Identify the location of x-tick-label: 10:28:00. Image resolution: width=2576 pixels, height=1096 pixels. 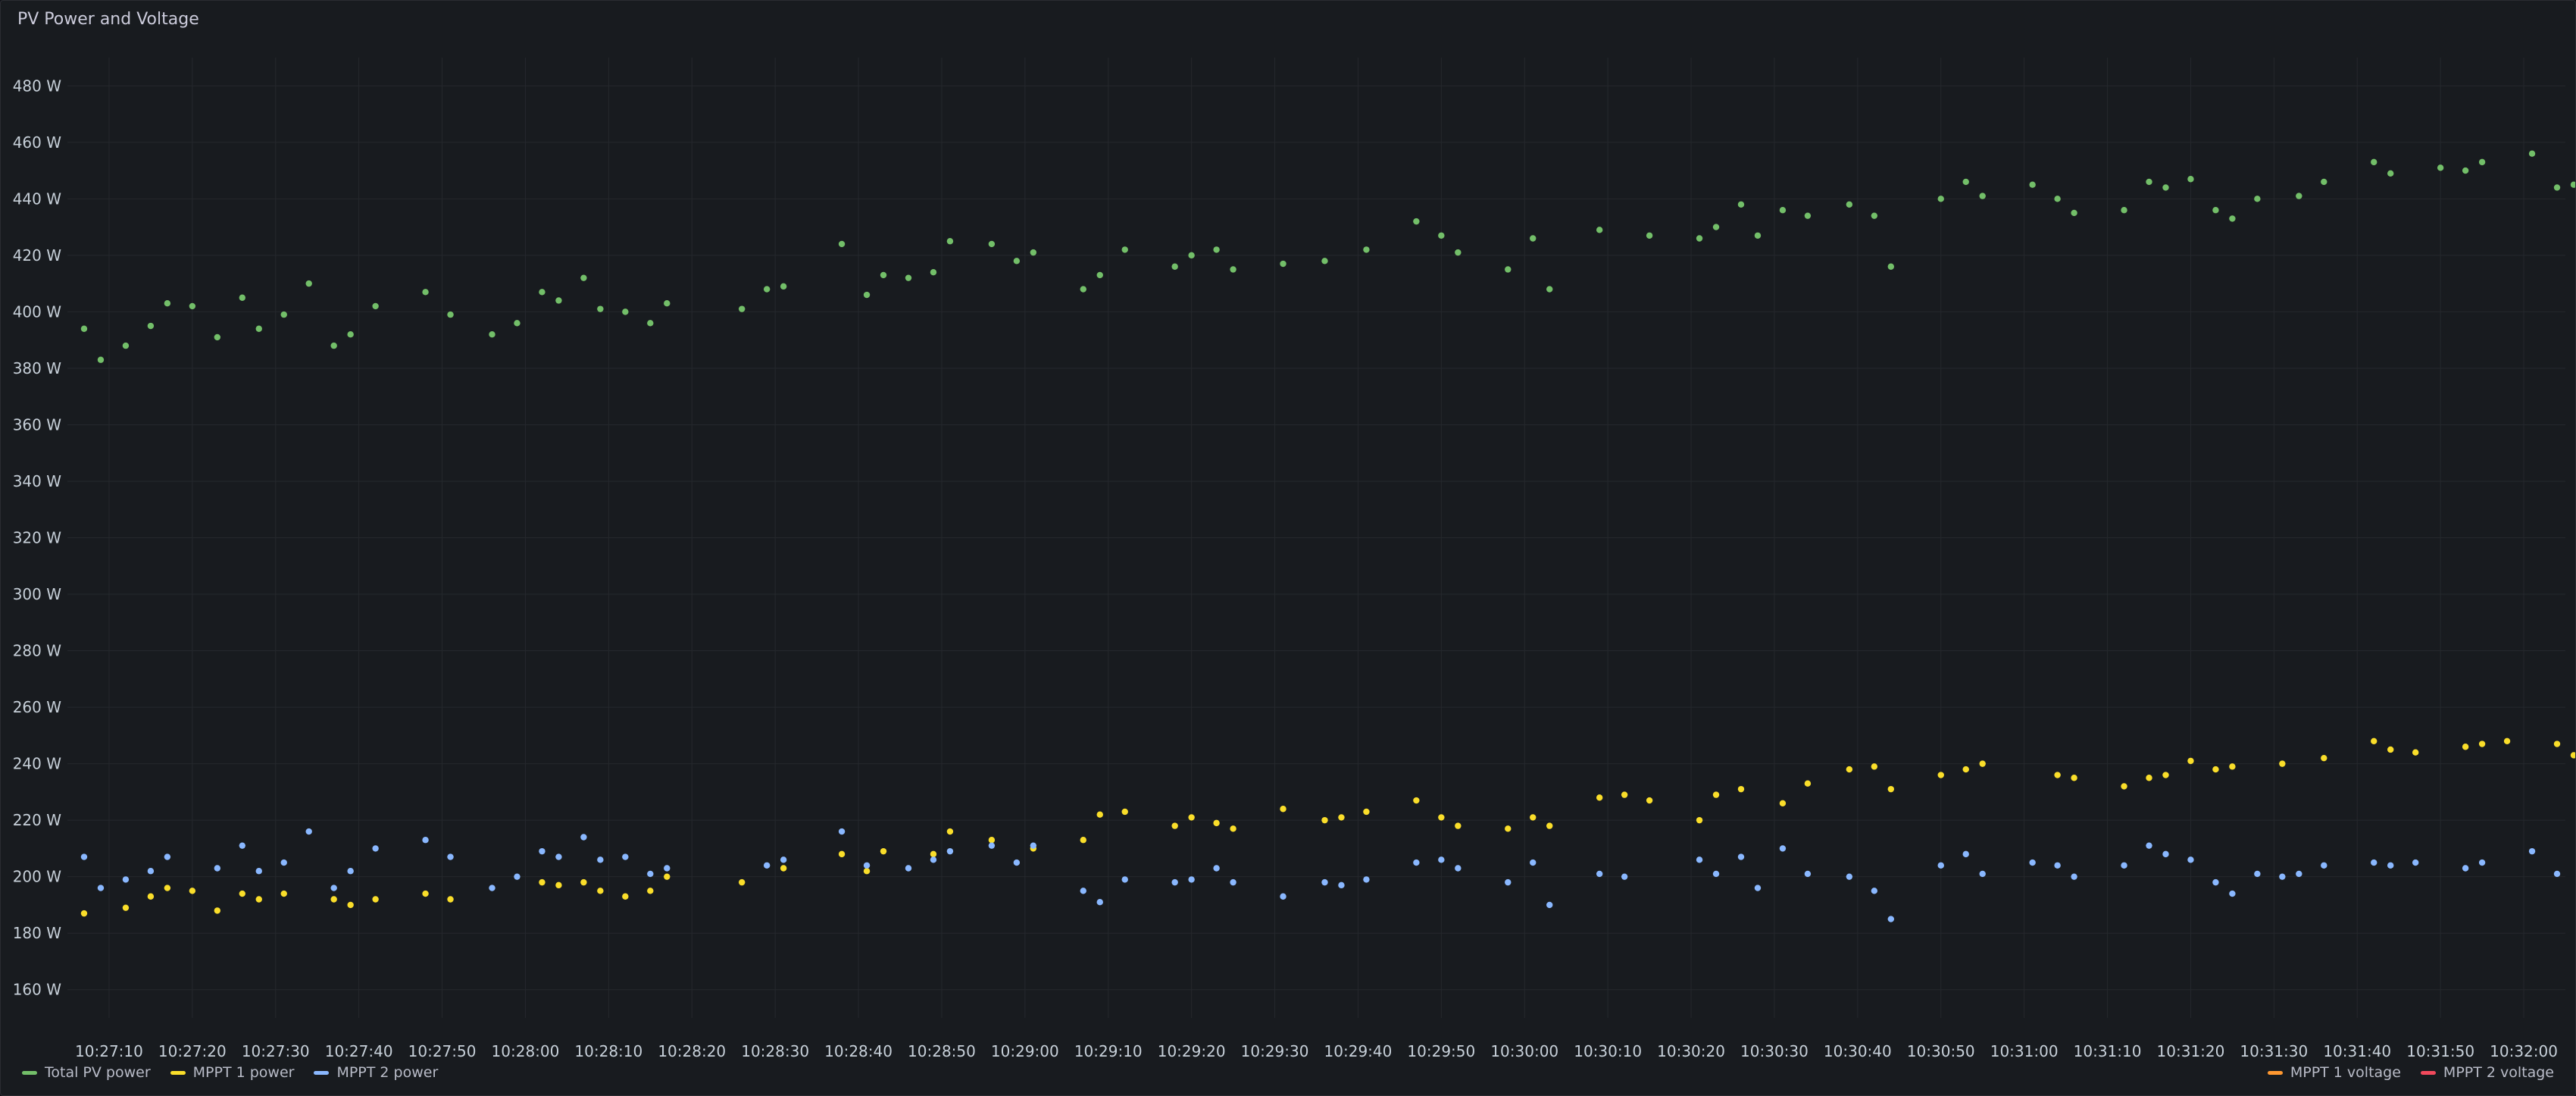
(526, 1051).